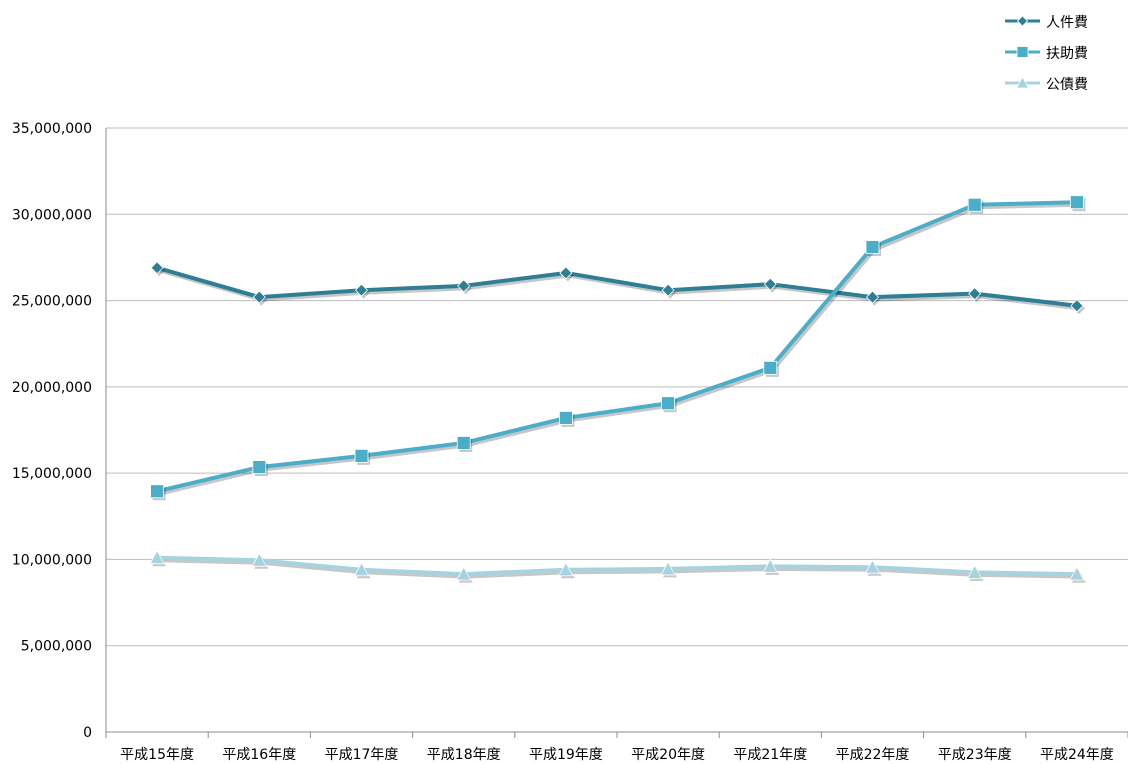  Describe the element at coordinates (259, 755) in the screenshot. I see `x-tick-label: 平成16年度` at that location.